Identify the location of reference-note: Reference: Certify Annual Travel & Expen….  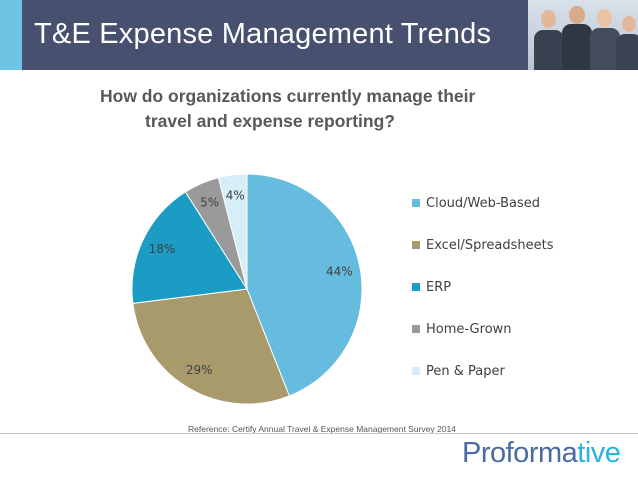
(322, 429).